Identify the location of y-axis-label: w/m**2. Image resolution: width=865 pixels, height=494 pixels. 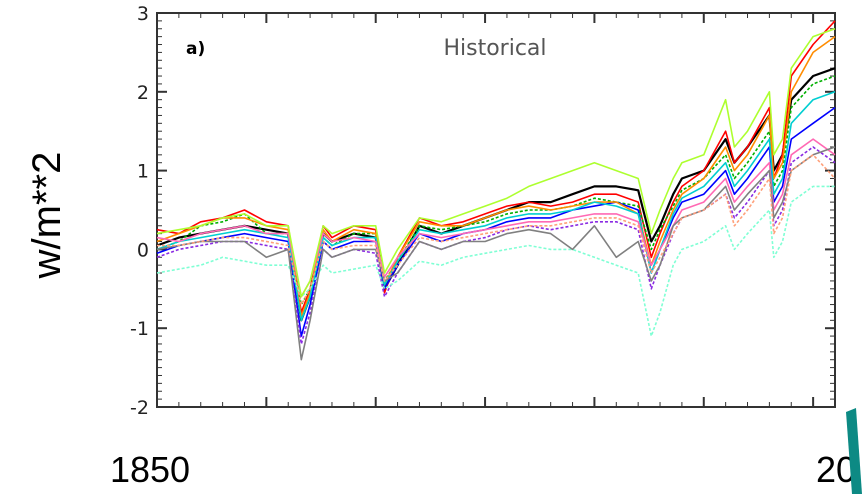
(47, 216).